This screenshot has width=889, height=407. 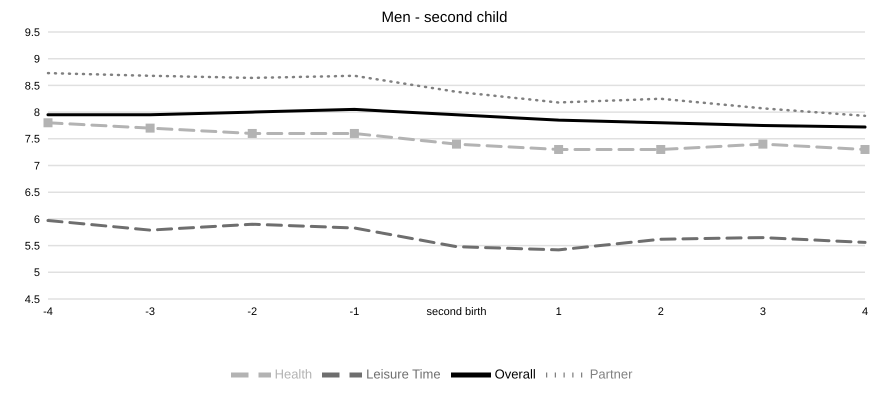 What do you see at coordinates (559, 312) in the screenshot?
I see `x-tick-label: 1` at bounding box center [559, 312].